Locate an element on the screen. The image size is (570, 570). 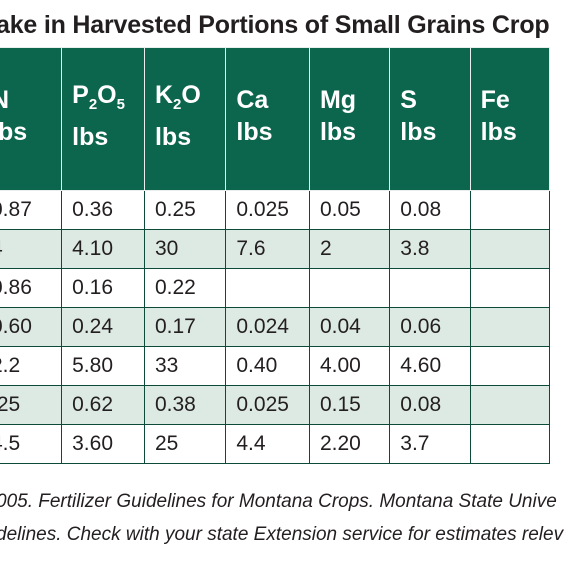
table-cell-mg is located at coordinates (349, 288).